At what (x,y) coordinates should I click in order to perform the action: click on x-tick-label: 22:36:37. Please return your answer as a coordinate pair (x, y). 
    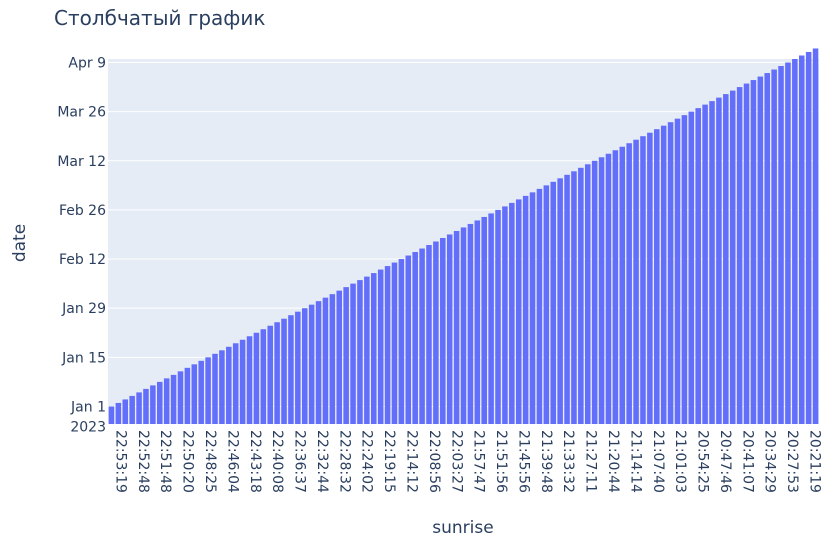
    Looking at the image, I should click on (300, 461).